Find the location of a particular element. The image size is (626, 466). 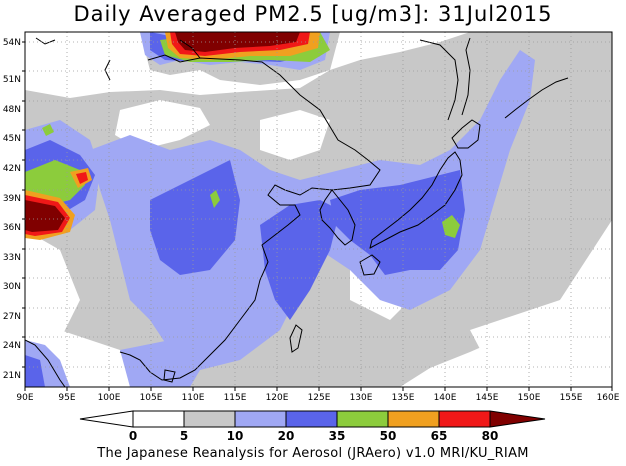

colorbar is located at coordinates (312, 419).